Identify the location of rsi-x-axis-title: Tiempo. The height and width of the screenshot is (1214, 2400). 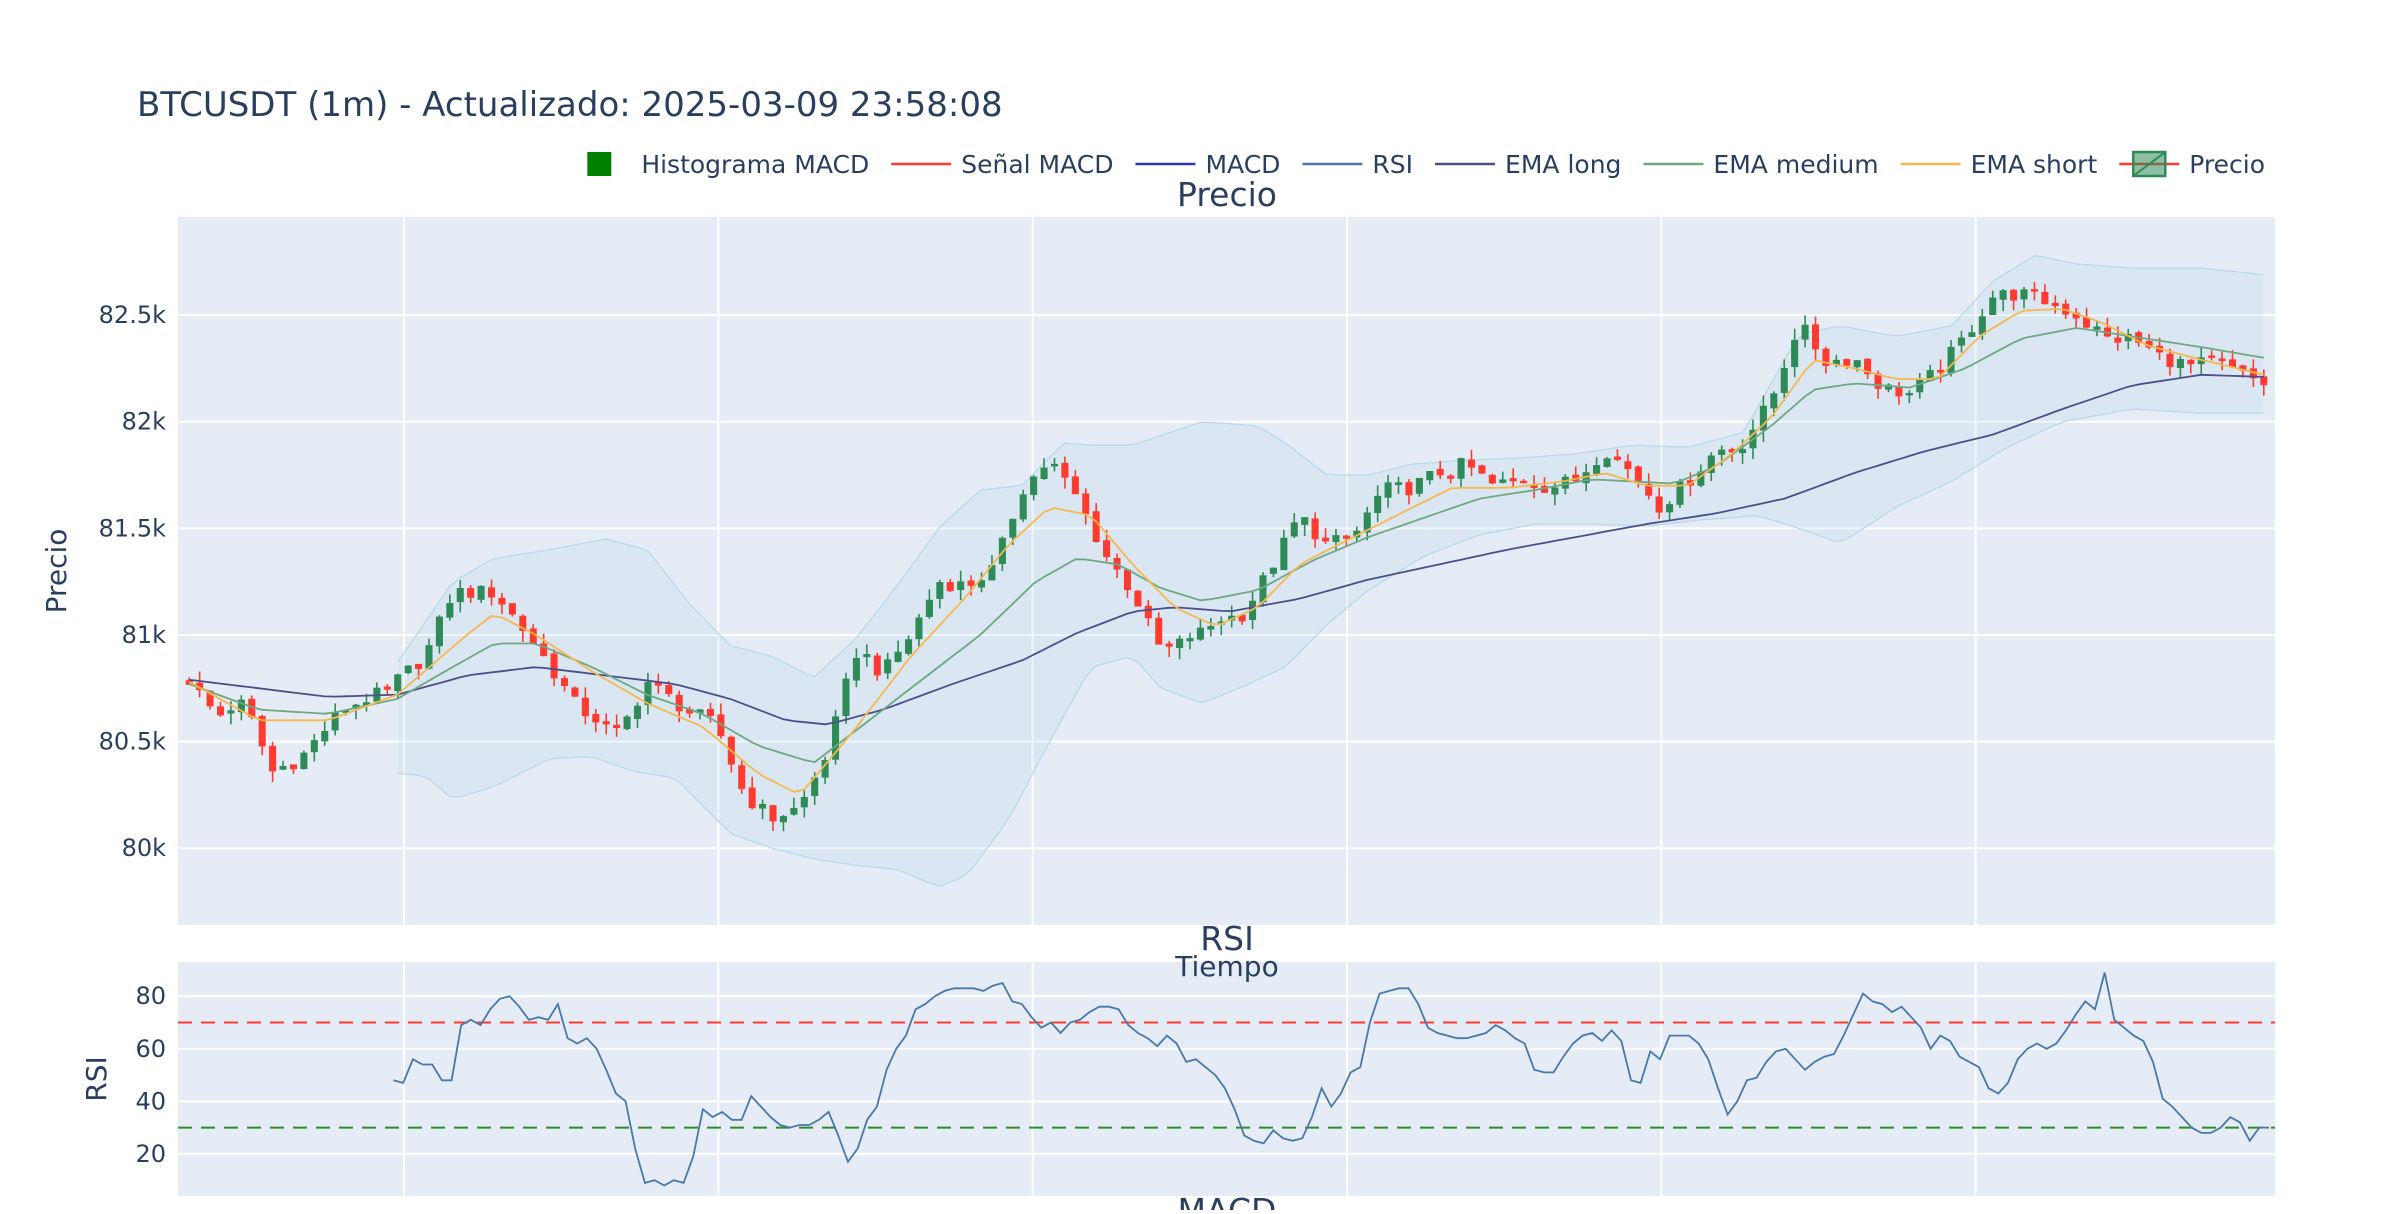
(1226, 966).